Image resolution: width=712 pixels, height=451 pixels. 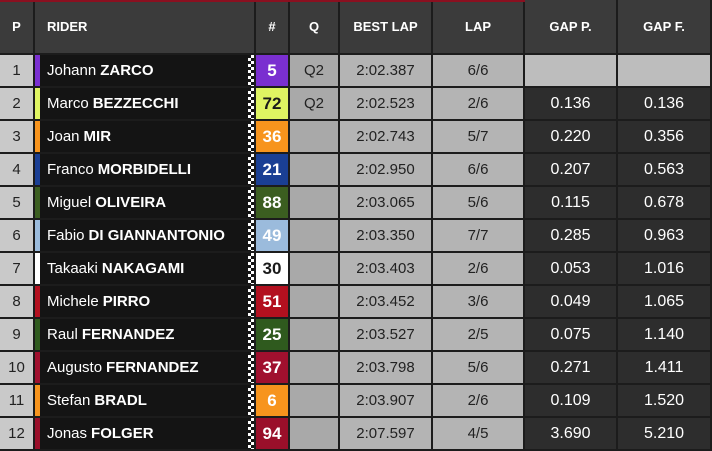 I want to click on column-header: GAP F., so click(x=665, y=27).